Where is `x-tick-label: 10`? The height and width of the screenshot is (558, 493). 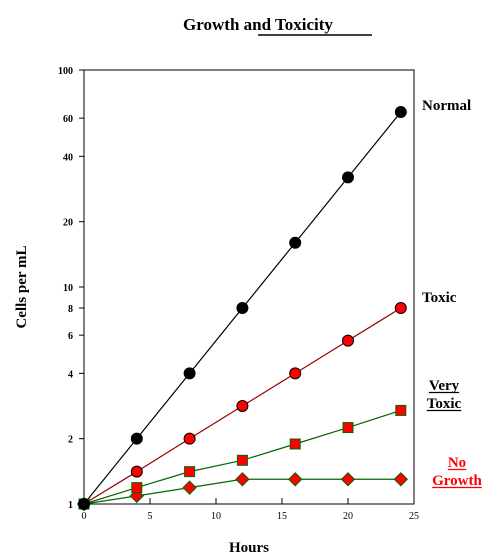
x-tick-label: 10 is located at coordinates (216, 516).